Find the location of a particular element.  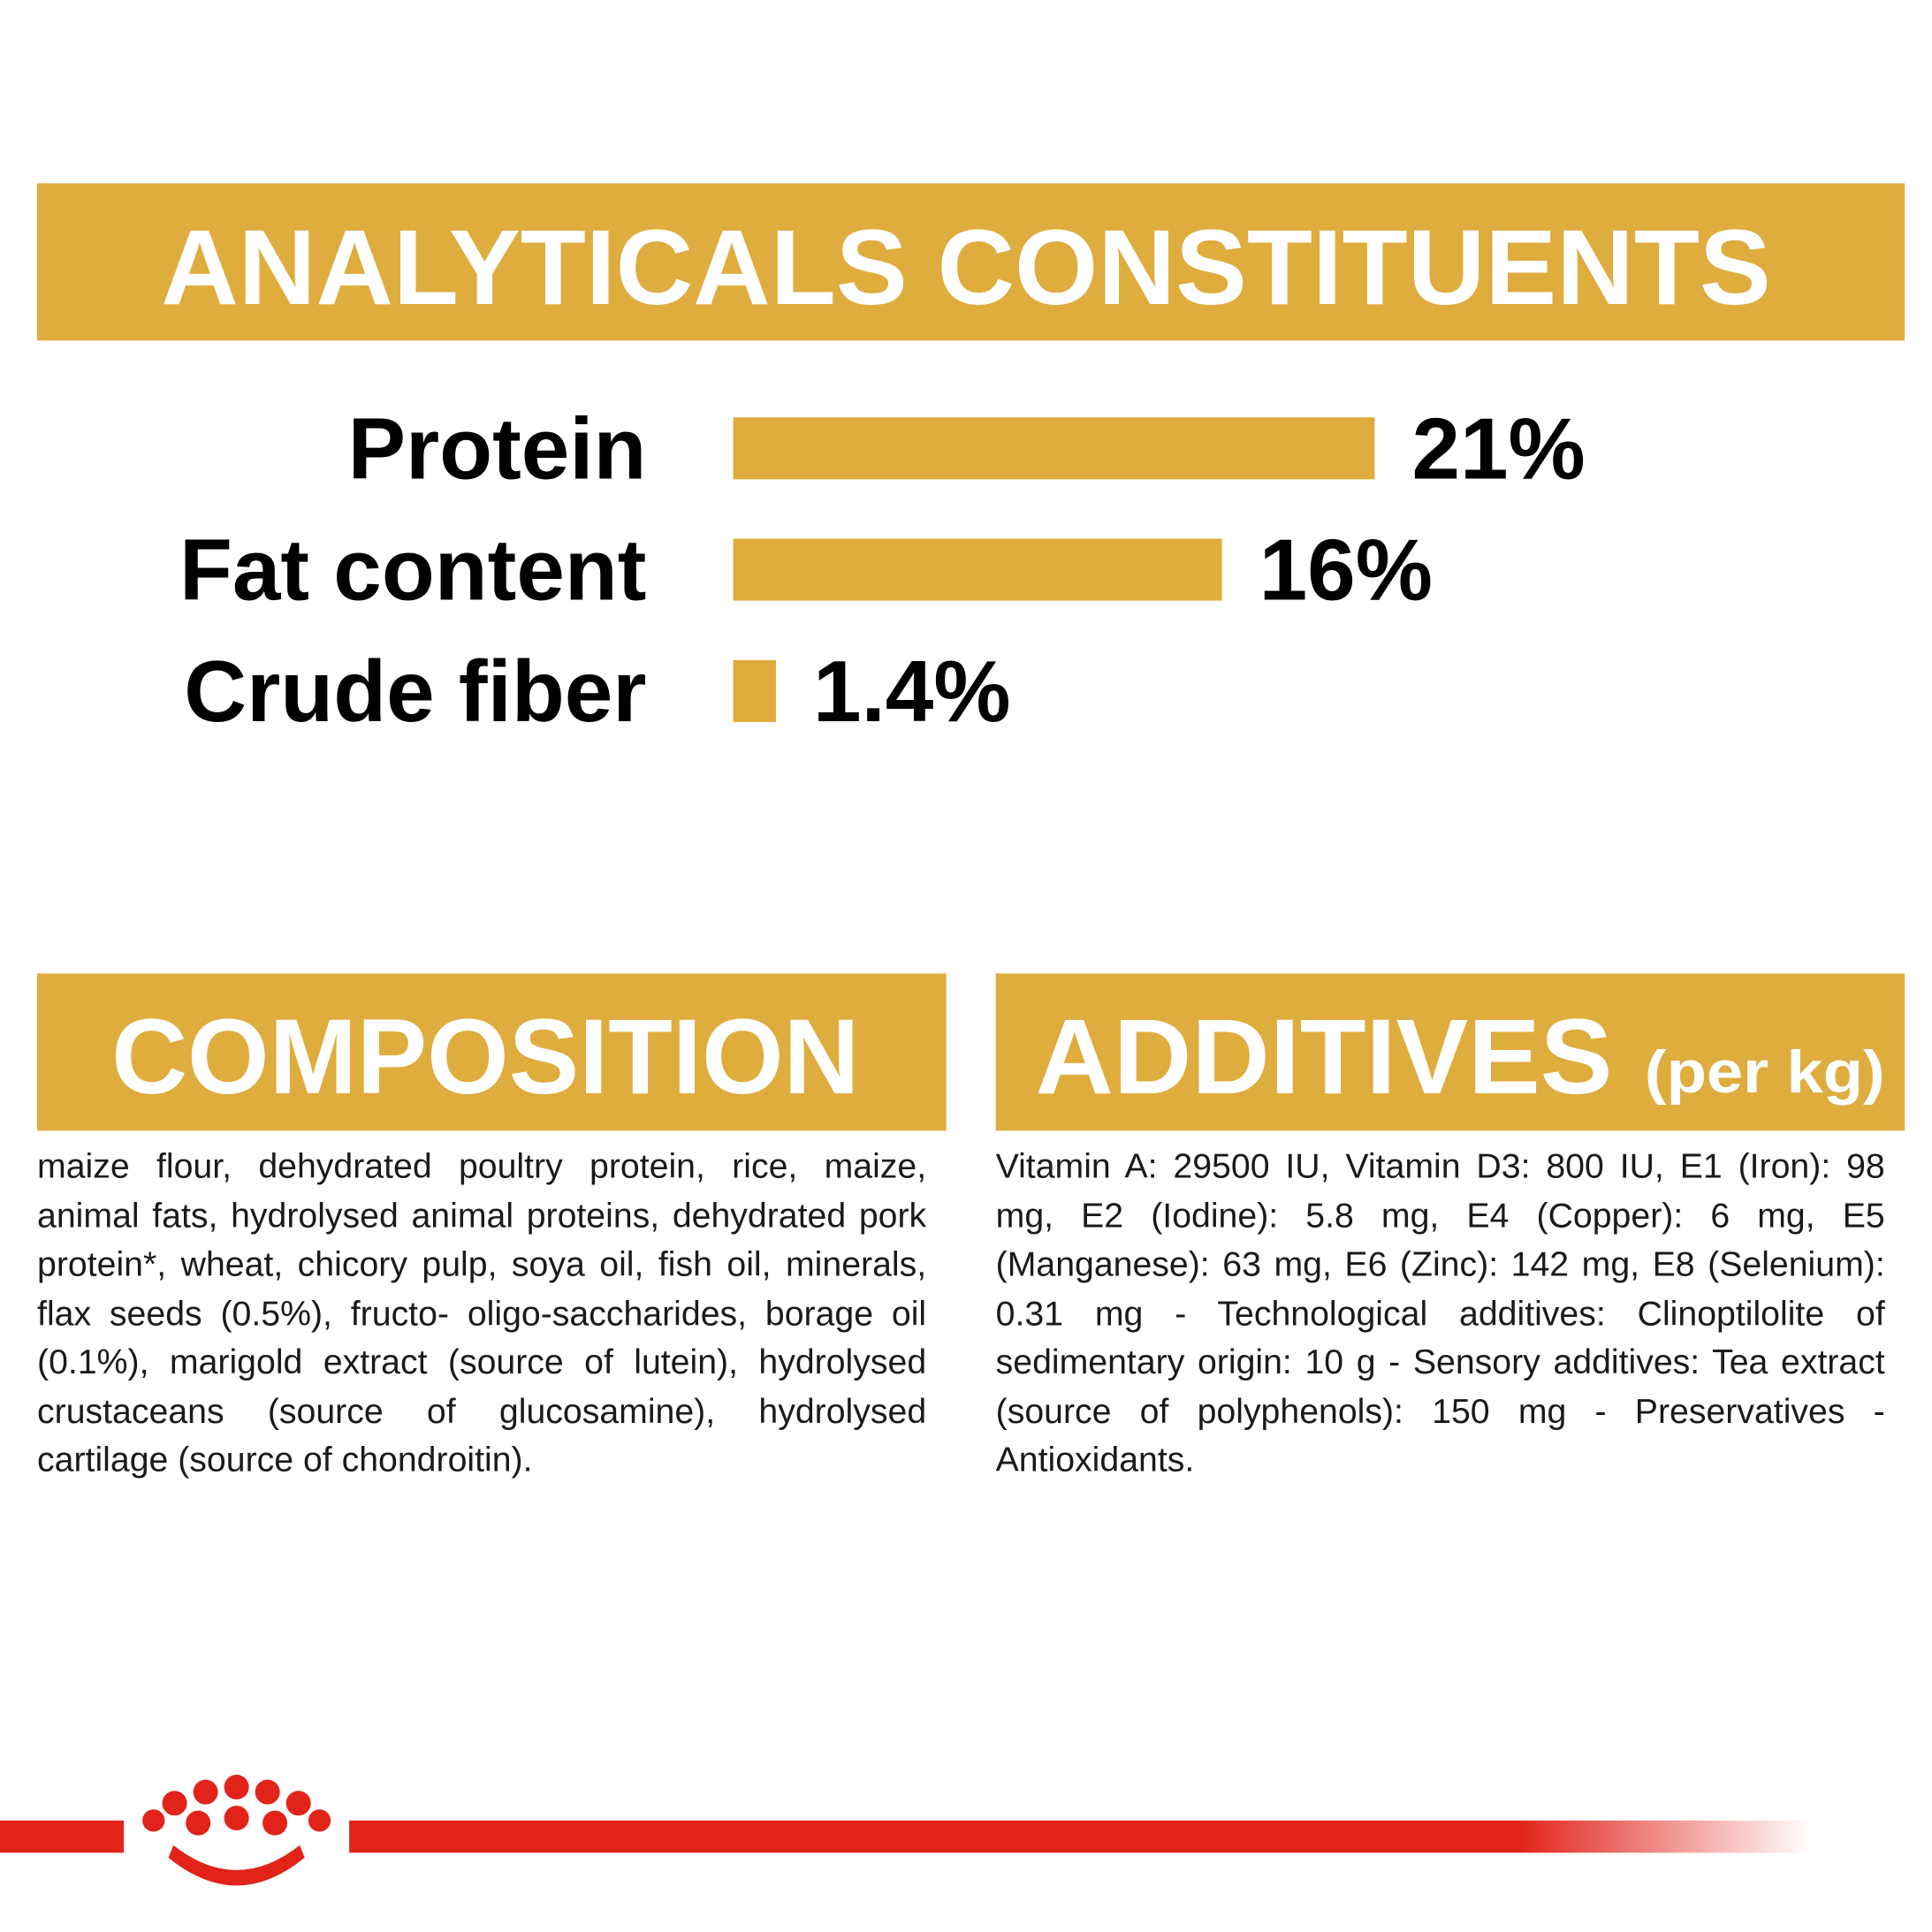

additives-title: ADDITIVES is located at coordinates (1324, 1056).